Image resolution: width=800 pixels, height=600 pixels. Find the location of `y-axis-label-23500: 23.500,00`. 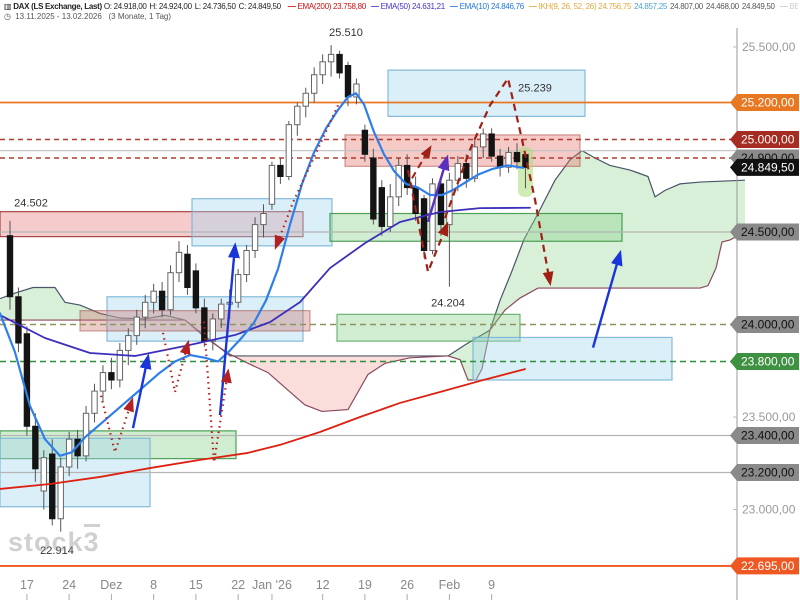

y-axis-label-23500: 23.500,00 is located at coordinates (769, 417).